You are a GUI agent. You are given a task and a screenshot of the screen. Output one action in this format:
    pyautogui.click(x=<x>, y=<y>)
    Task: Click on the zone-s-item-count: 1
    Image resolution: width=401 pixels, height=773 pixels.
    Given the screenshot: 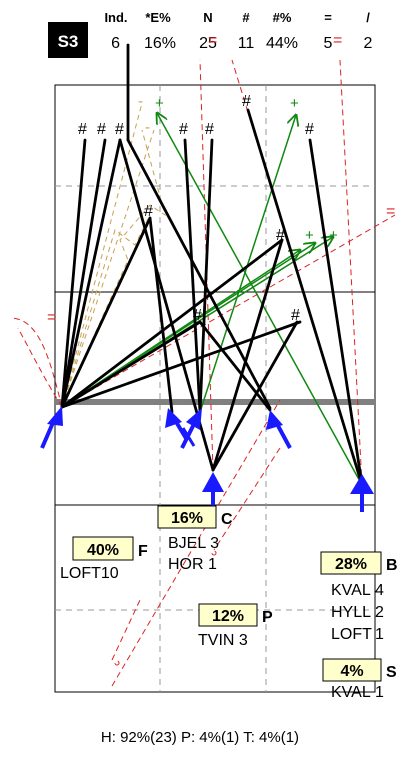 What is the action you would take?
    pyautogui.click(x=379, y=692)
    